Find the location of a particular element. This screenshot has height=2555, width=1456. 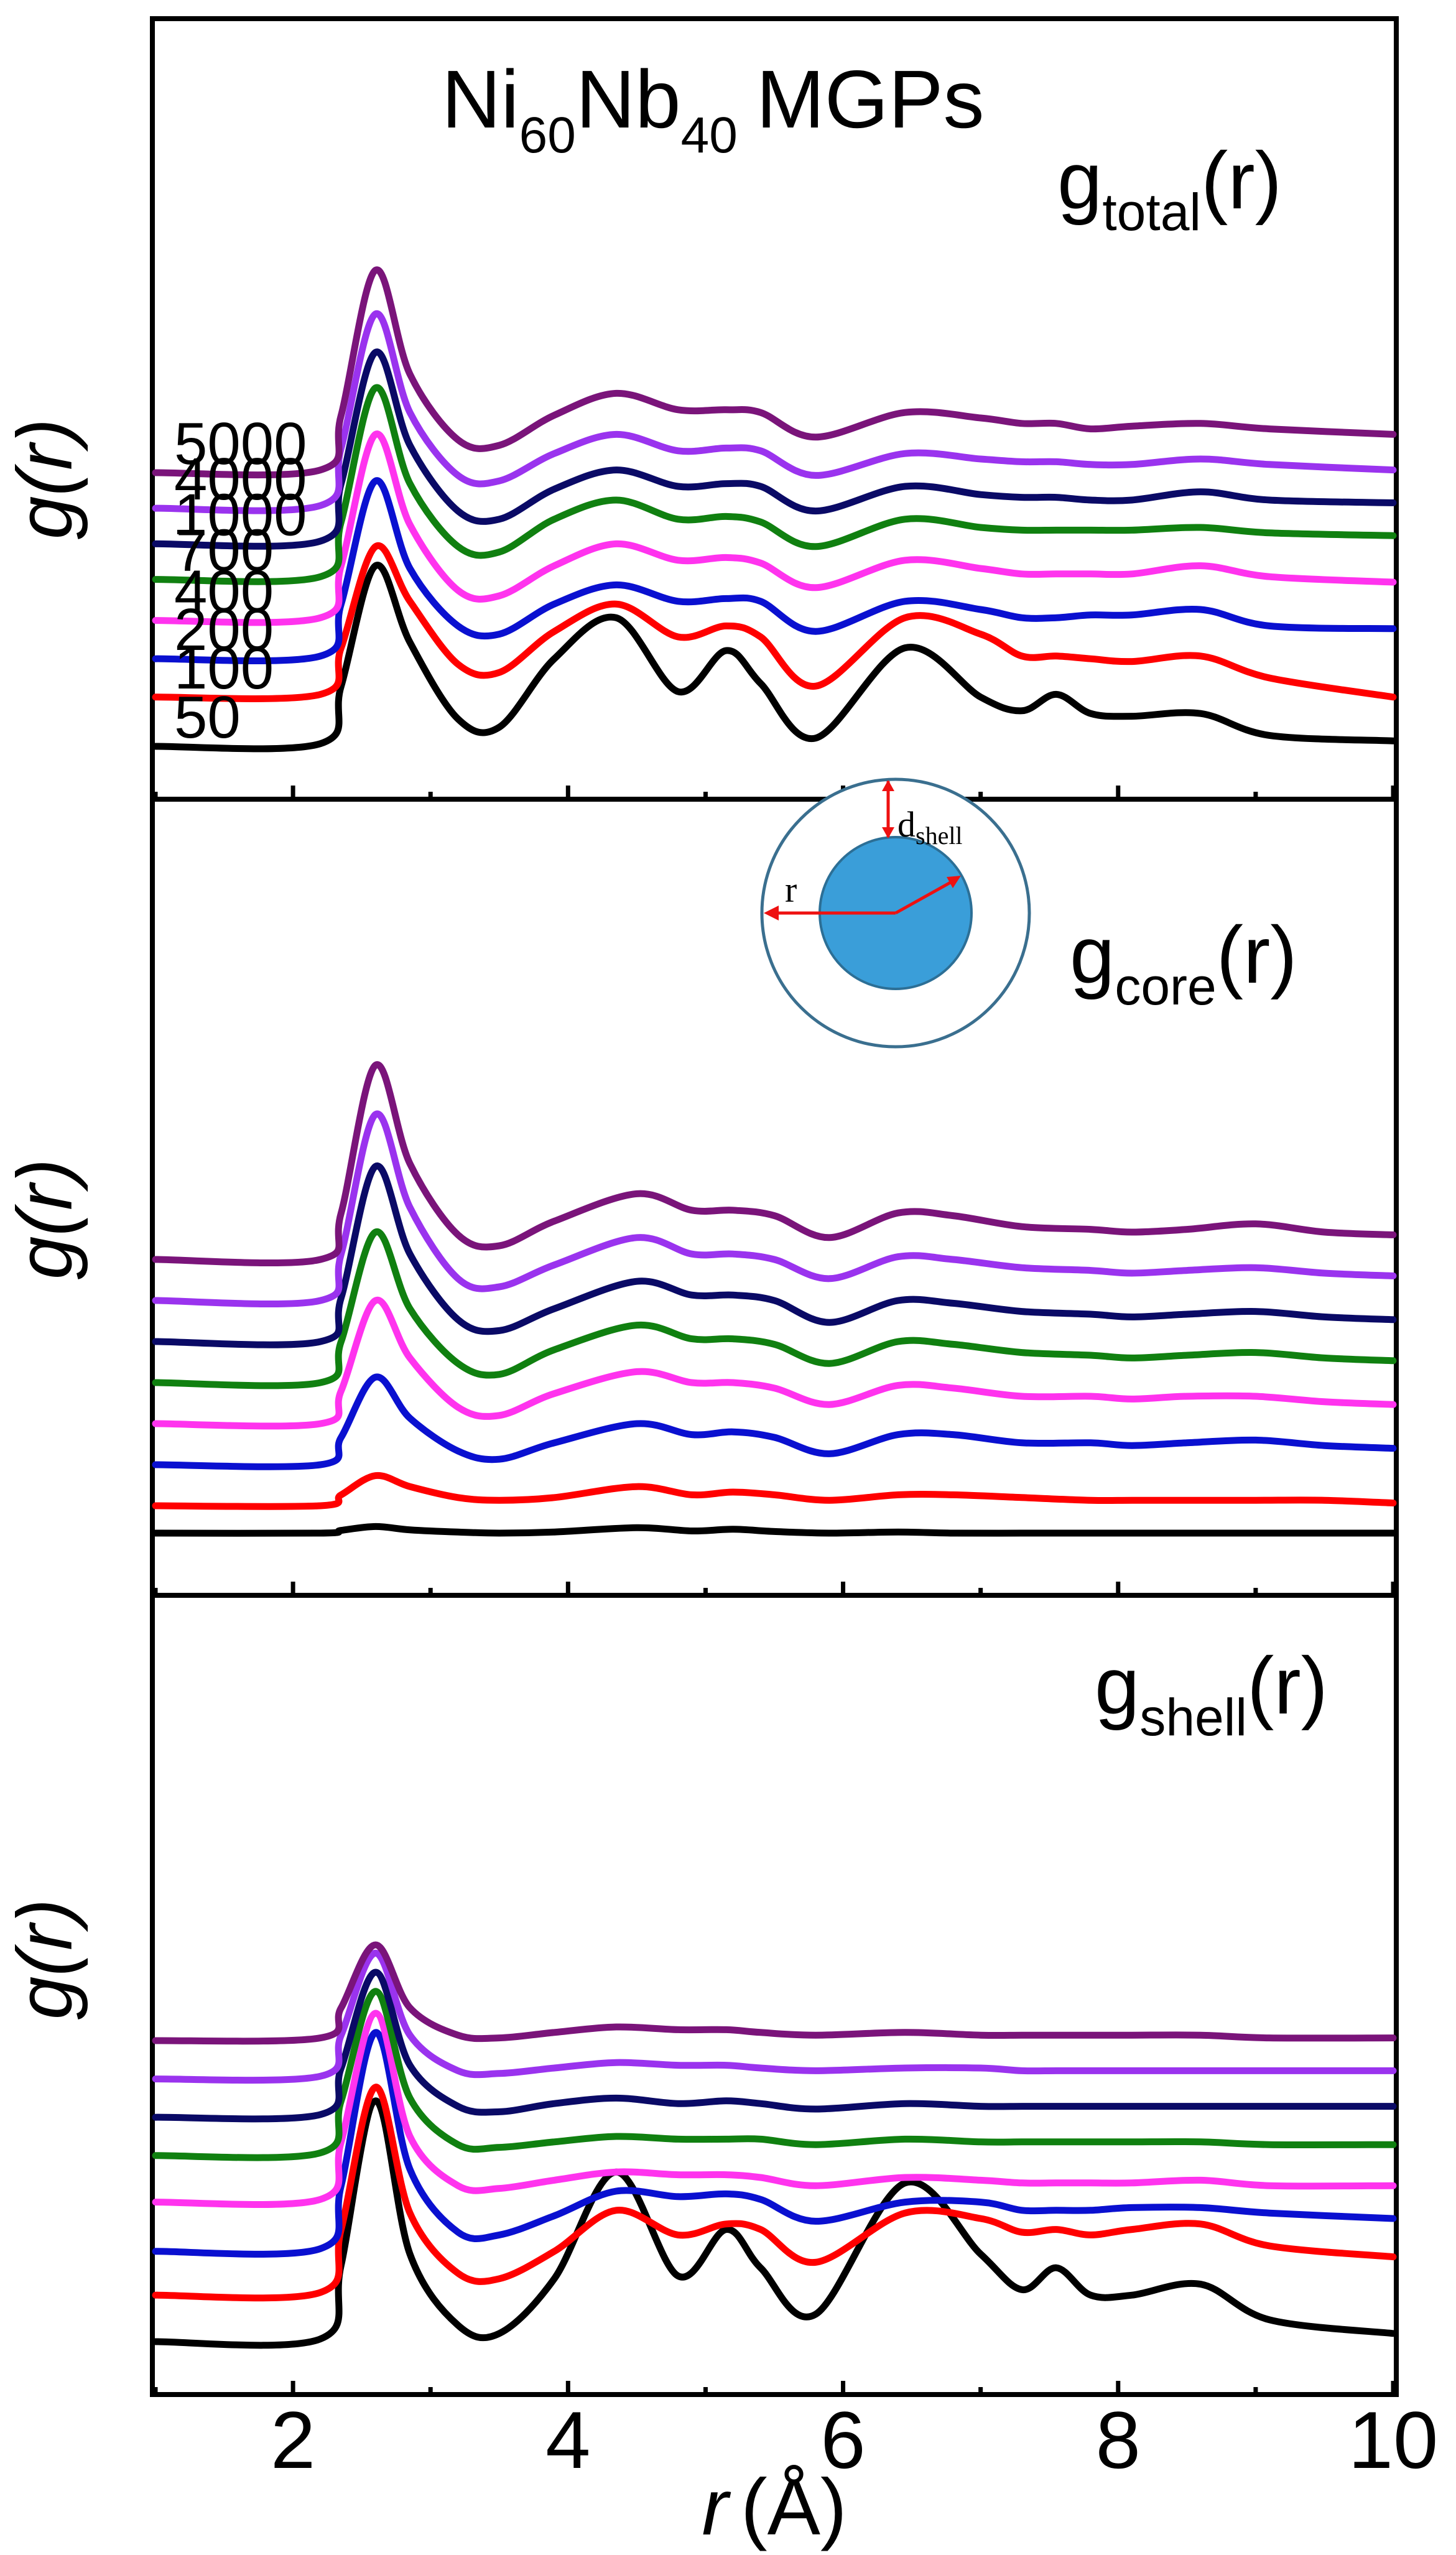

x-tick-label-2: 2 is located at coordinates (293, 2440).